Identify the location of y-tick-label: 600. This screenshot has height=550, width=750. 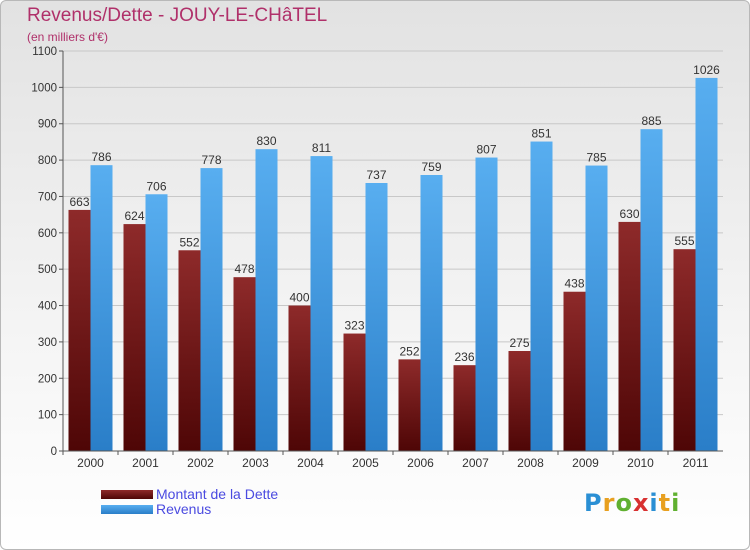
(47, 234).